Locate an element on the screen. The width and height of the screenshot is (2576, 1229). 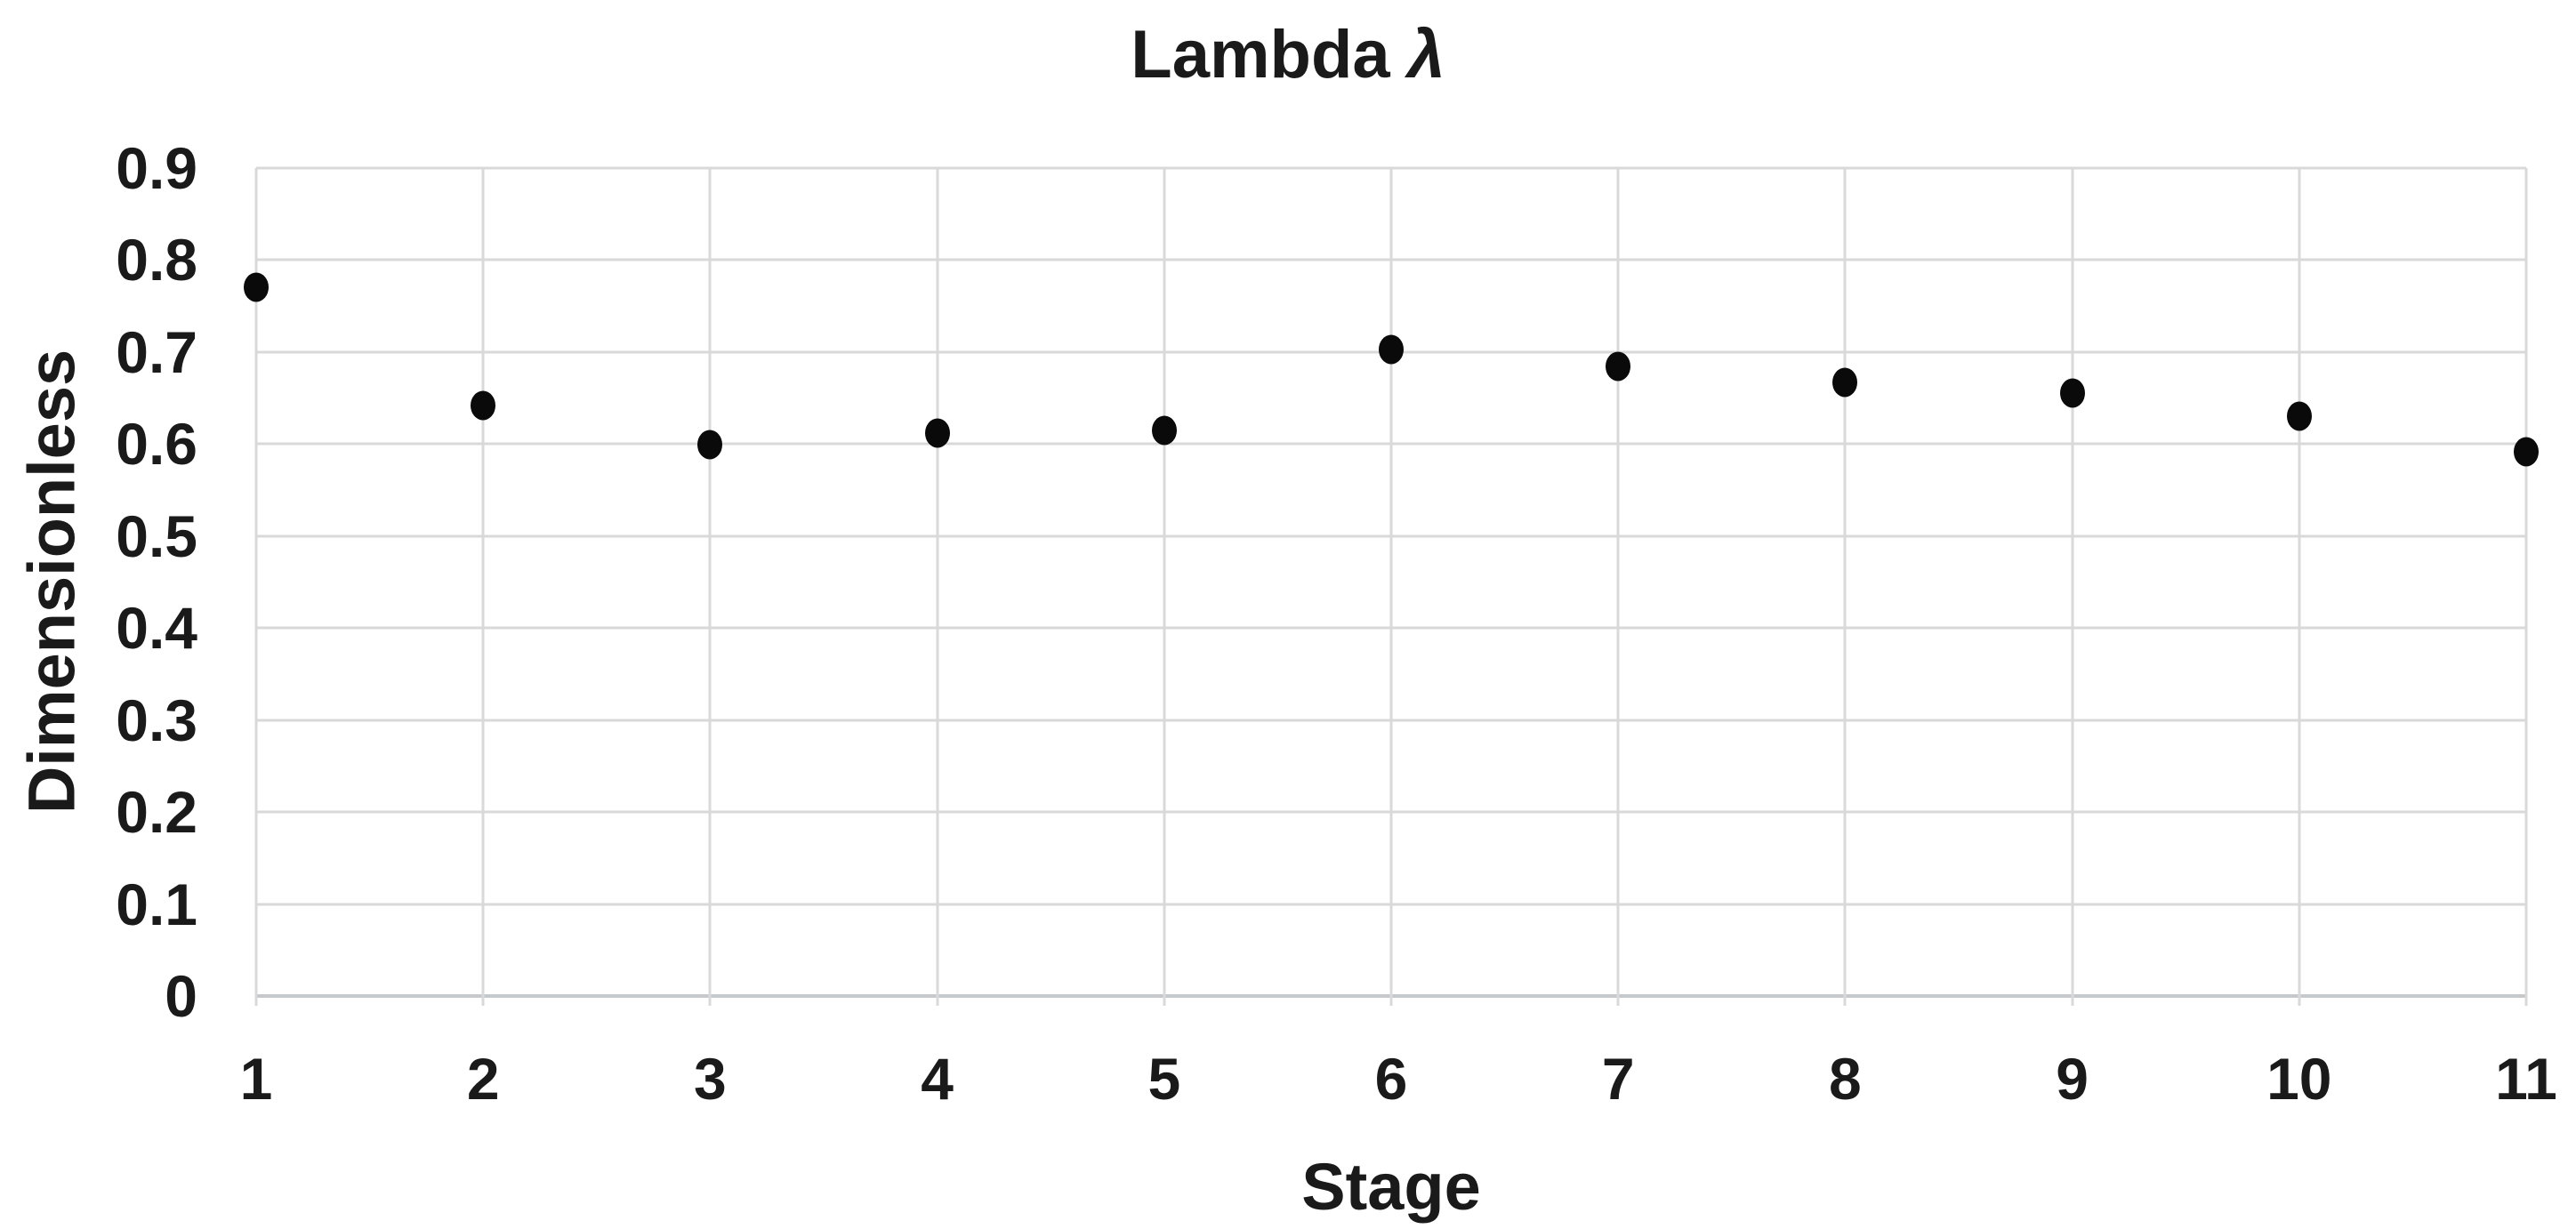
y-tick-label: 0.8 is located at coordinates (156, 260).